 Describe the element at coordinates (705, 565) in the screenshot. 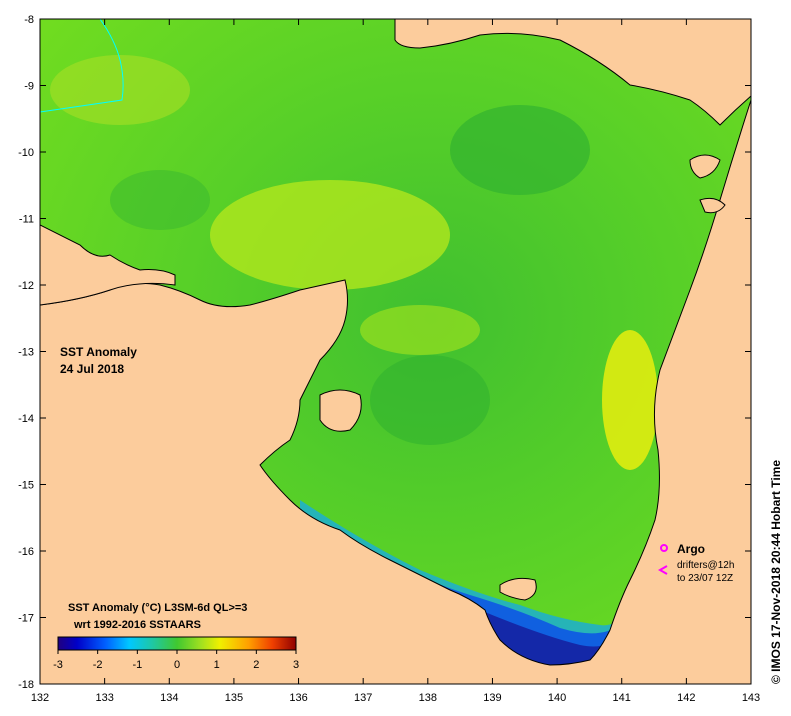

I see `drifters-label: drifters@12h` at that location.